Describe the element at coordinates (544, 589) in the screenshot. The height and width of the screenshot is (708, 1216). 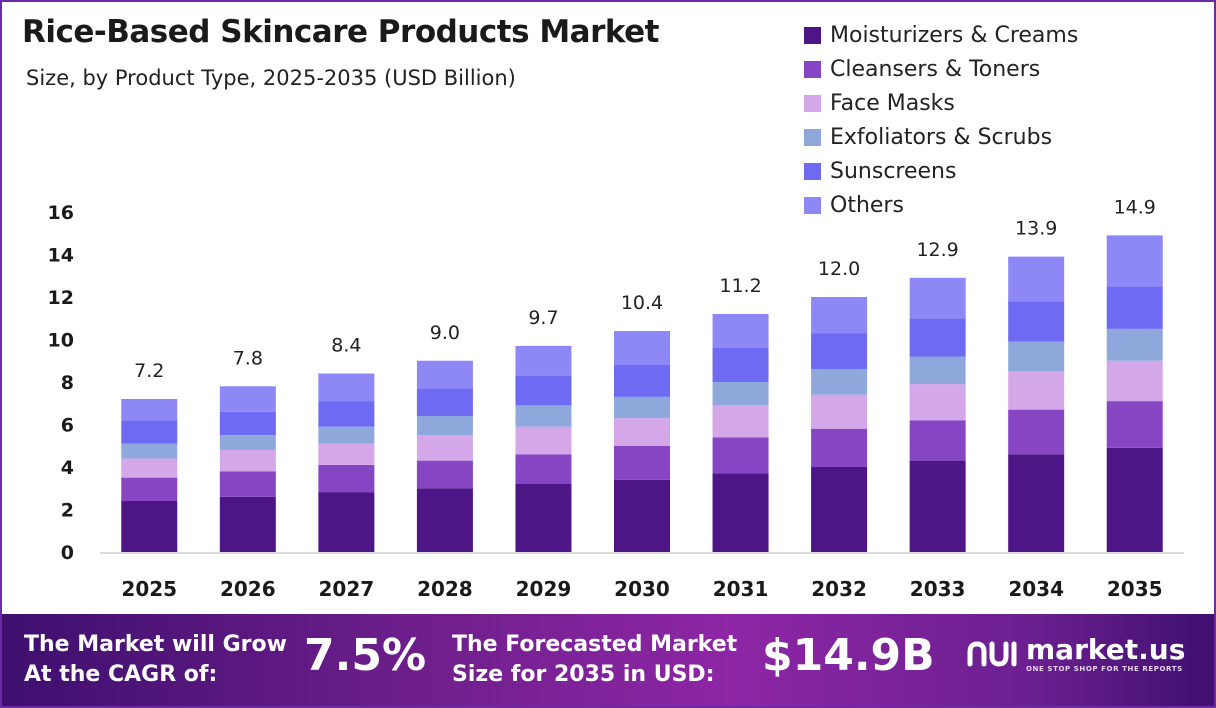
I see `x-tick-label: 2029` at that location.